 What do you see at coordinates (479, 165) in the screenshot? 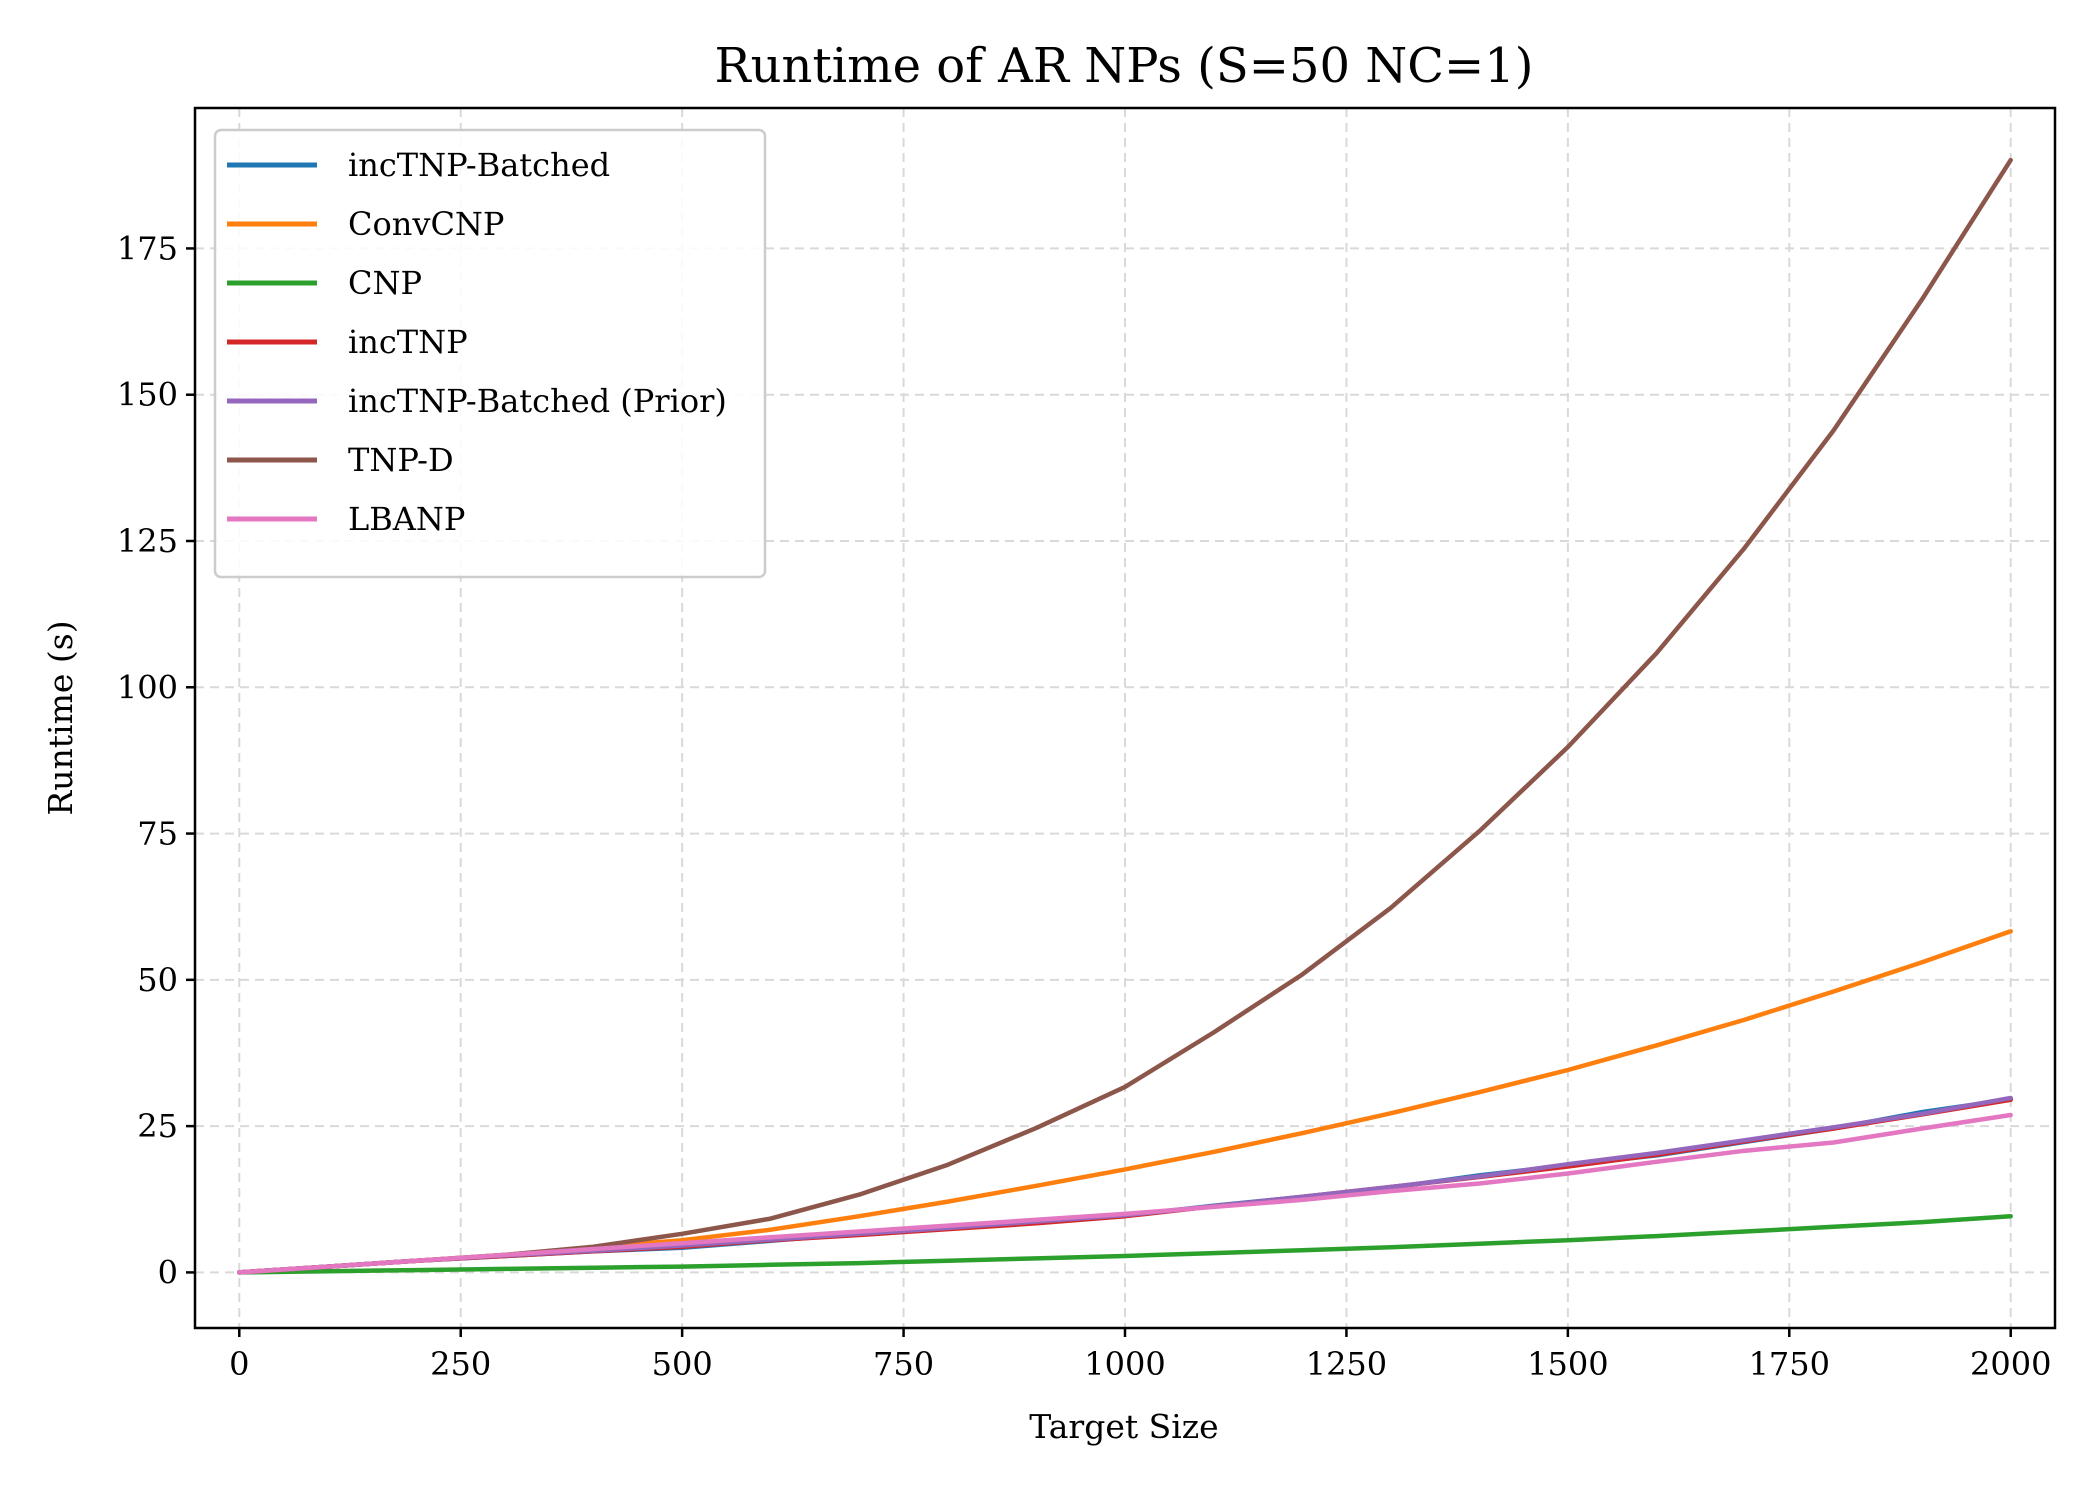
I see `legend-label: incTNP-Batched` at bounding box center [479, 165].